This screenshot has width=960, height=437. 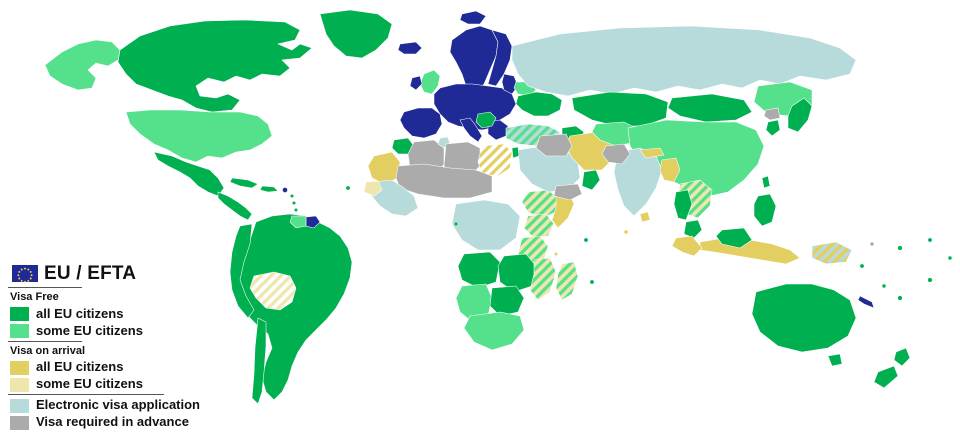 I want to click on country-tasmania, so click(x=835, y=360).